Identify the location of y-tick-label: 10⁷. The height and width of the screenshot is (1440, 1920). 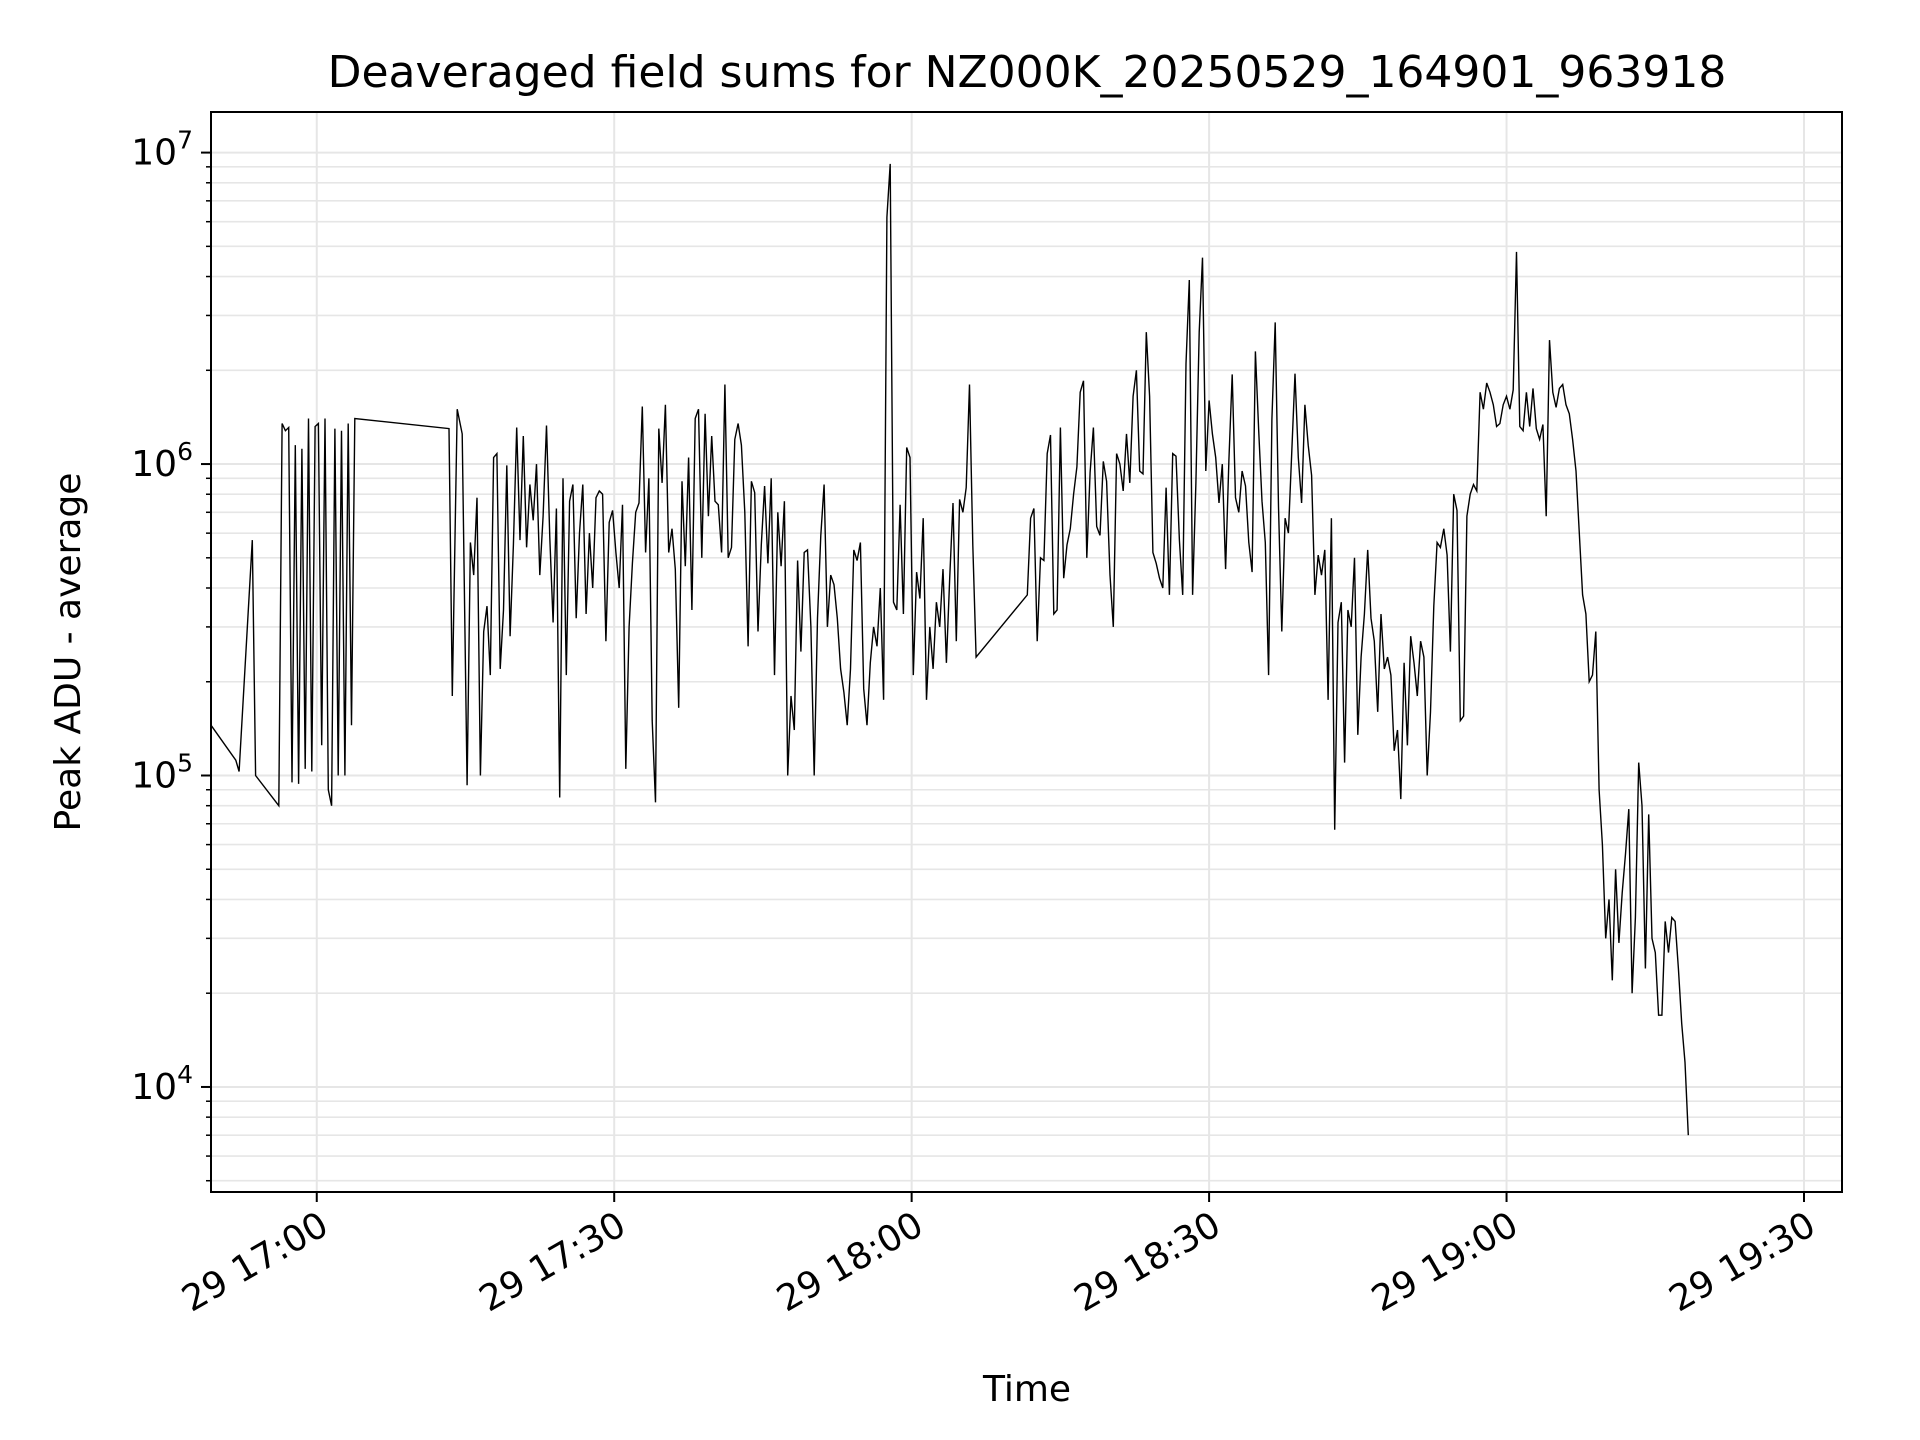
(162, 150).